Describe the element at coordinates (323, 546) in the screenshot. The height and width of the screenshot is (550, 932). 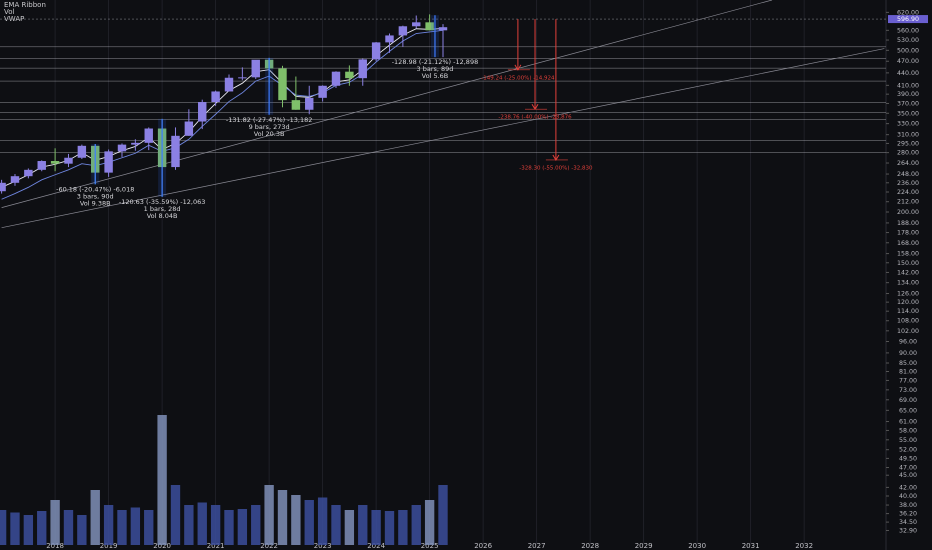
I see `x-tick-label: 2023` at that location.